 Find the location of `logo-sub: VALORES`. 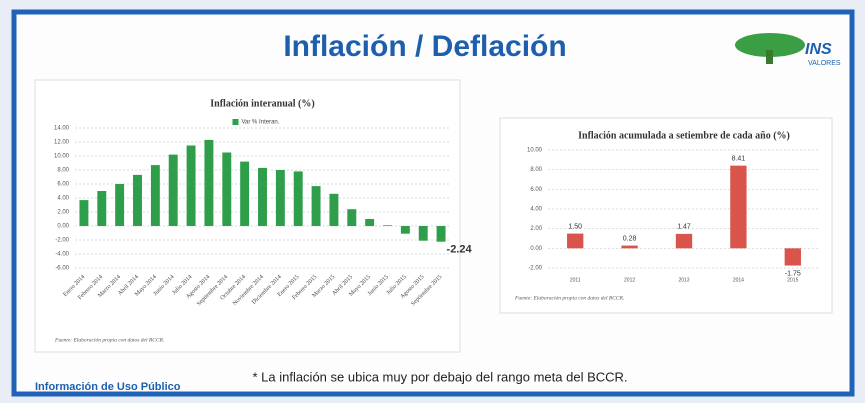

logo-sub: VALORES is located at coordinates (824, 63).